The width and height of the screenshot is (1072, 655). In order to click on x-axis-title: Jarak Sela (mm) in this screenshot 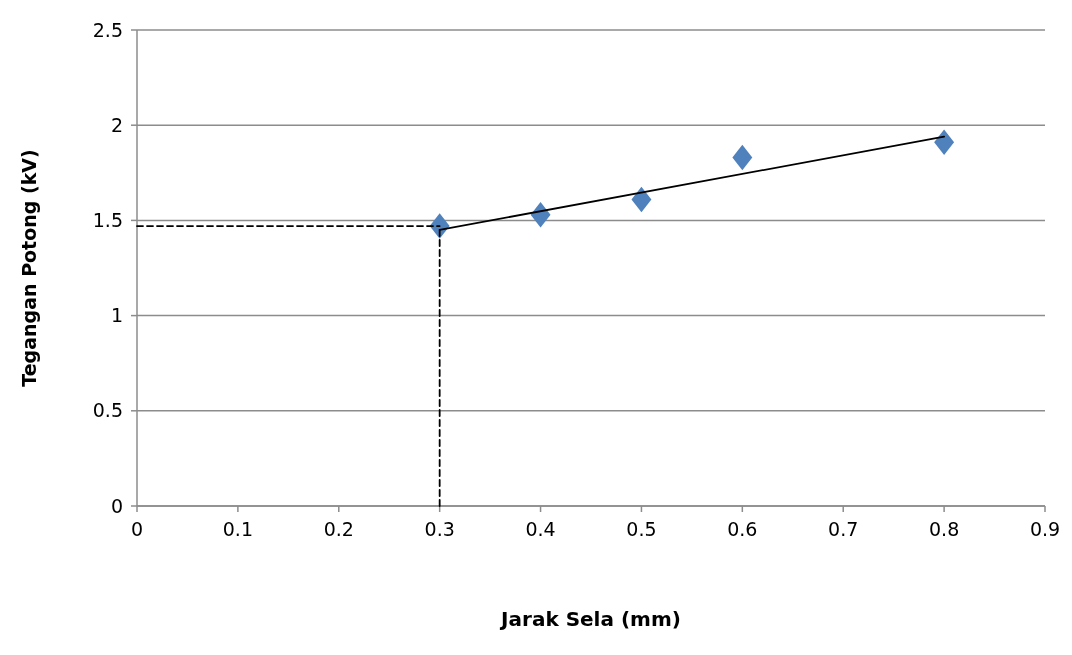, I will do `click(590, 619)`.